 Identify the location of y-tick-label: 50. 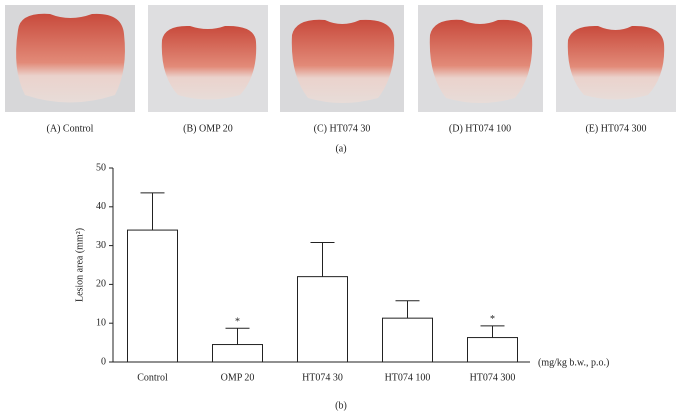
(101, 167).